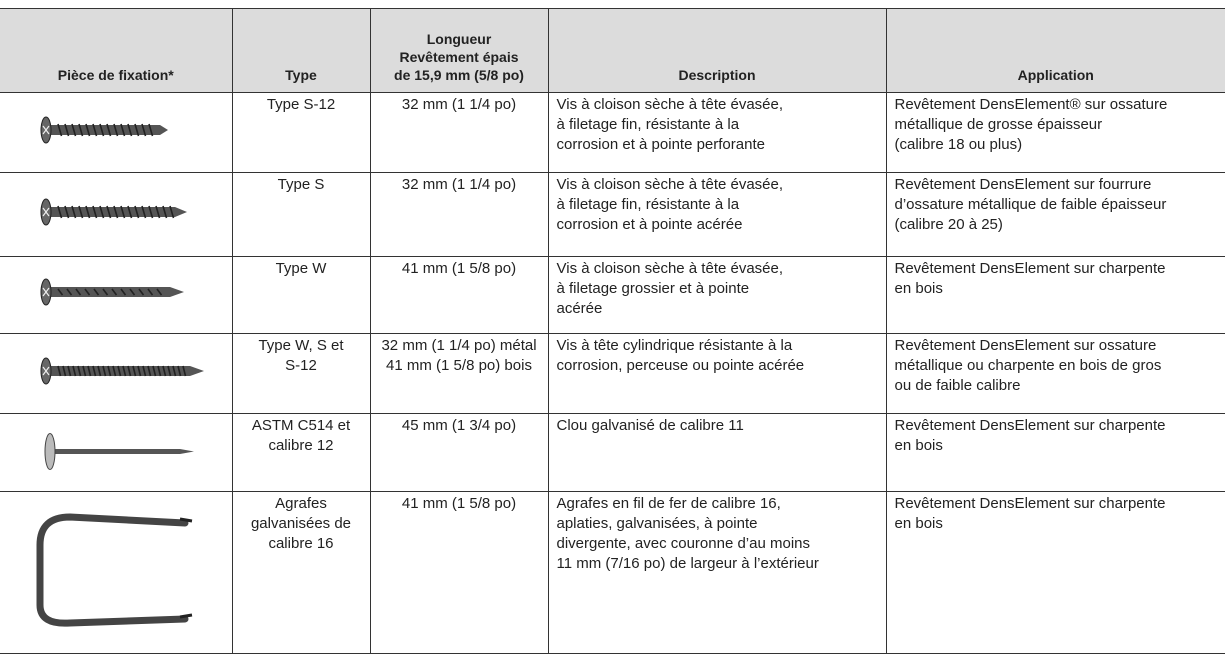  I want to click on cell-line: ou de faible calibre, so click(957, 385).